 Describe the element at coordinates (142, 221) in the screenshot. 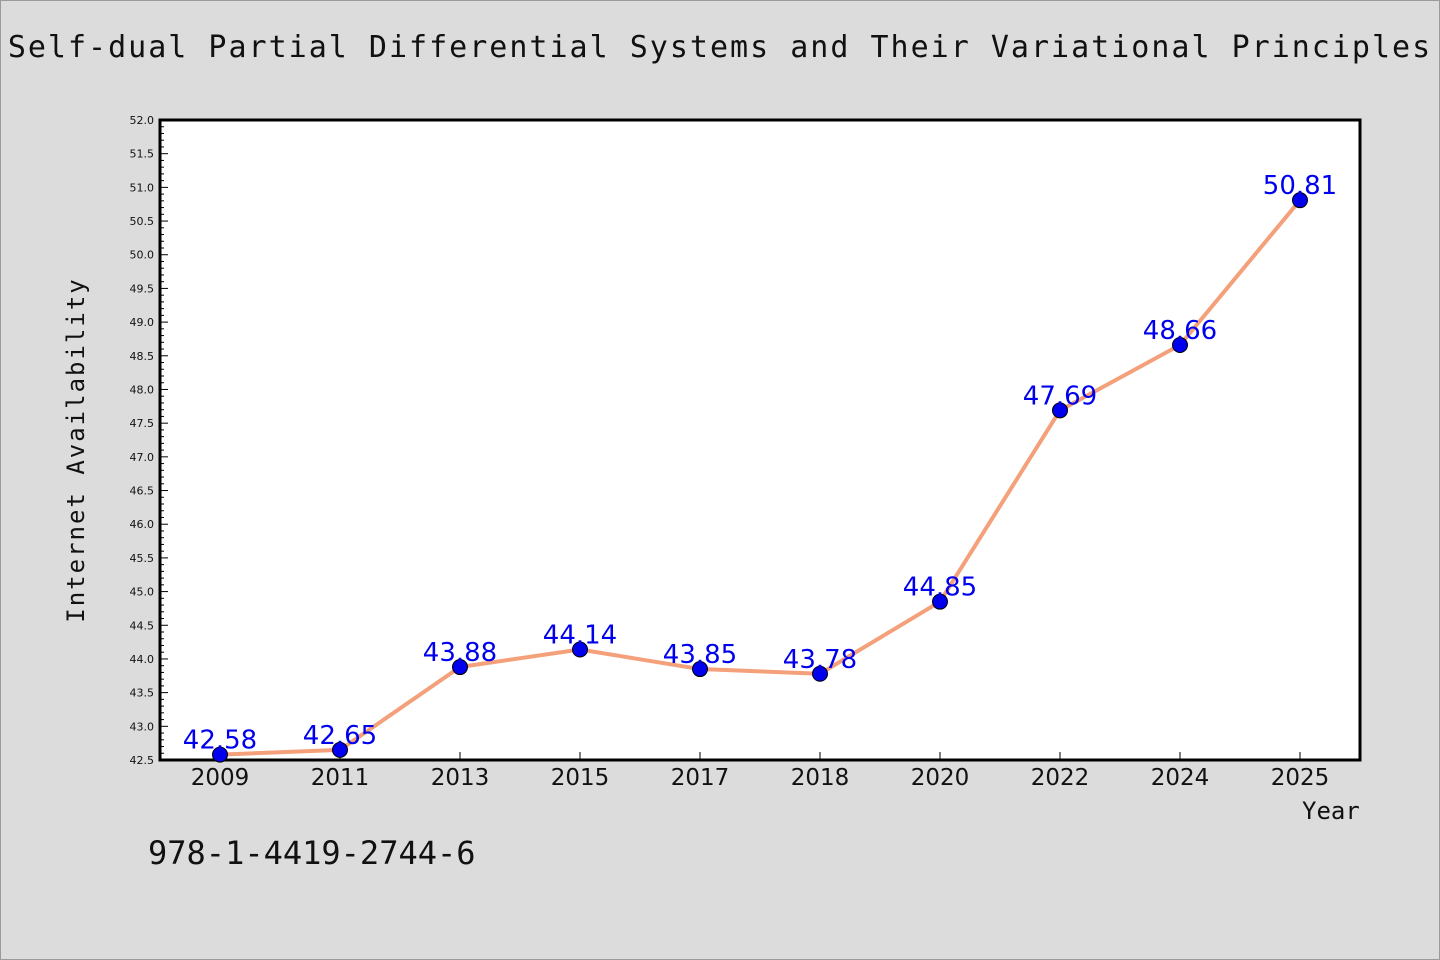

I see `y-tick-label: 50.5` at that location.